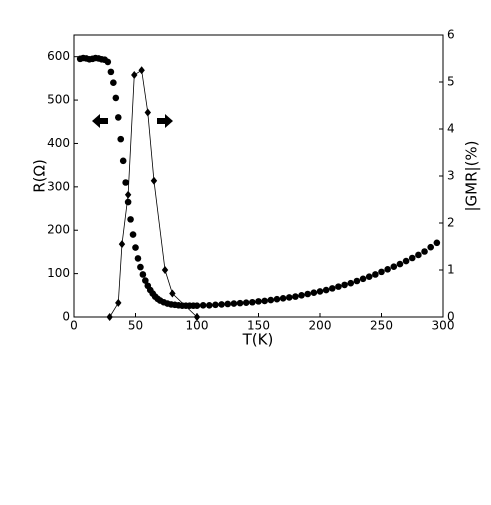 This screenshot has width=491, height=505. Describe the element at coordinates (451, 82) in the screenshot. I see `y2-tick-label: 5` at that location.